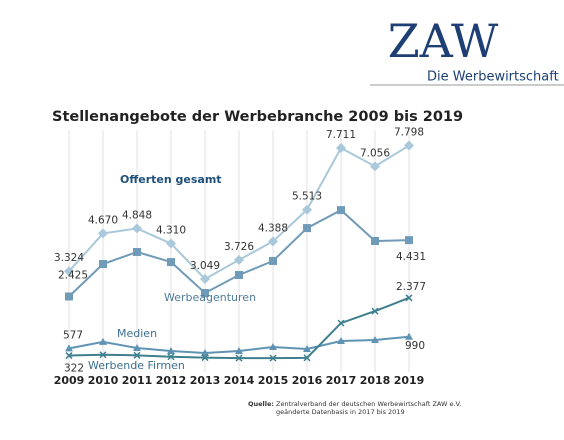  Describe the element at coordinates (409, 380) in the screenshot. I see `x-tick-label: 2019` at that location.